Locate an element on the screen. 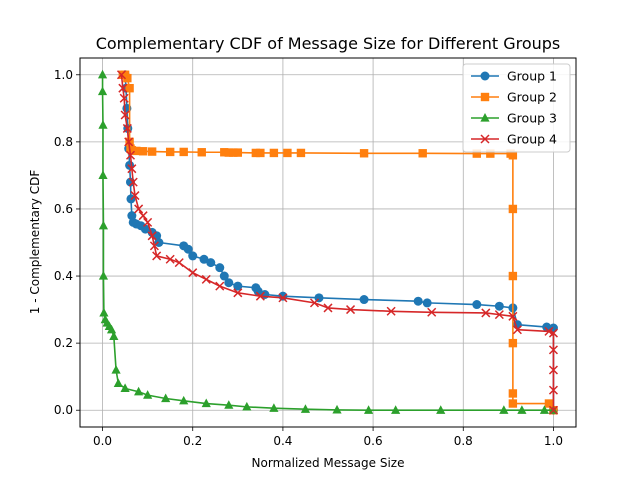  legend-entry: Group 2 is located at coordinates (514, 97).